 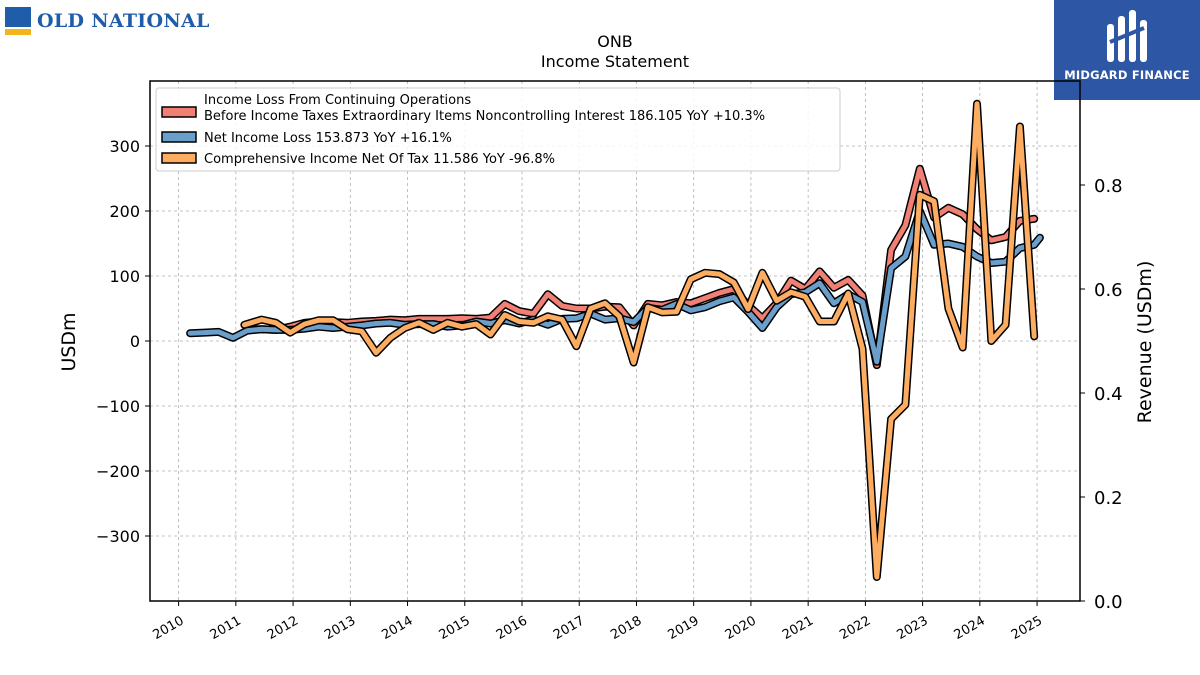 I want to click on y-tick-right-label: 0.2, so click(x=1108, y=498).